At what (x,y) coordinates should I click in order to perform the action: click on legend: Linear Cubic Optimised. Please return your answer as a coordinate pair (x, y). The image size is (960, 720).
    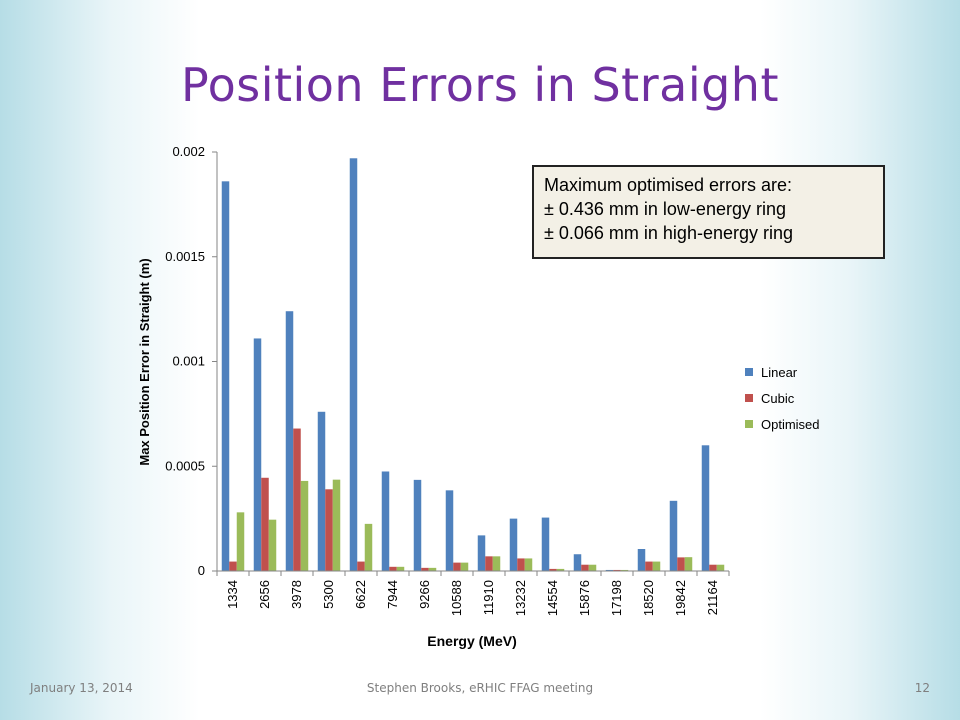
    Looking at the image, I should click on (782, 398).